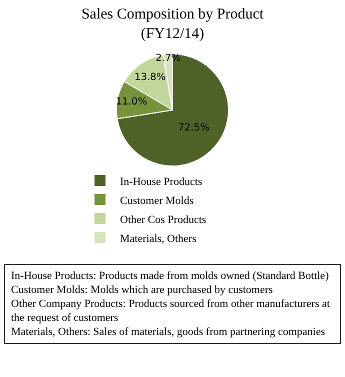  Describe the element at coordinates (168, 332) in the screenshot. I see `text: Materials, Others: Sales of materials, goods from partnering companies` at that location.